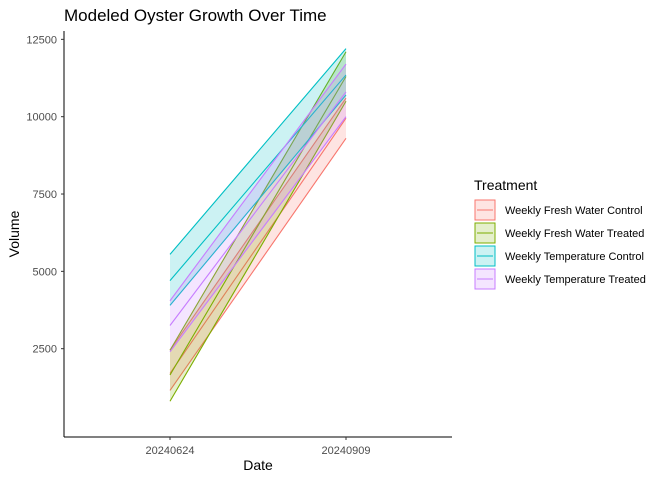  What do you see at coordinates (195, 15) in the screenshot?
I see `chart-title: Modeled Oyster Growth Over Time` at bounding box center [195, 15].